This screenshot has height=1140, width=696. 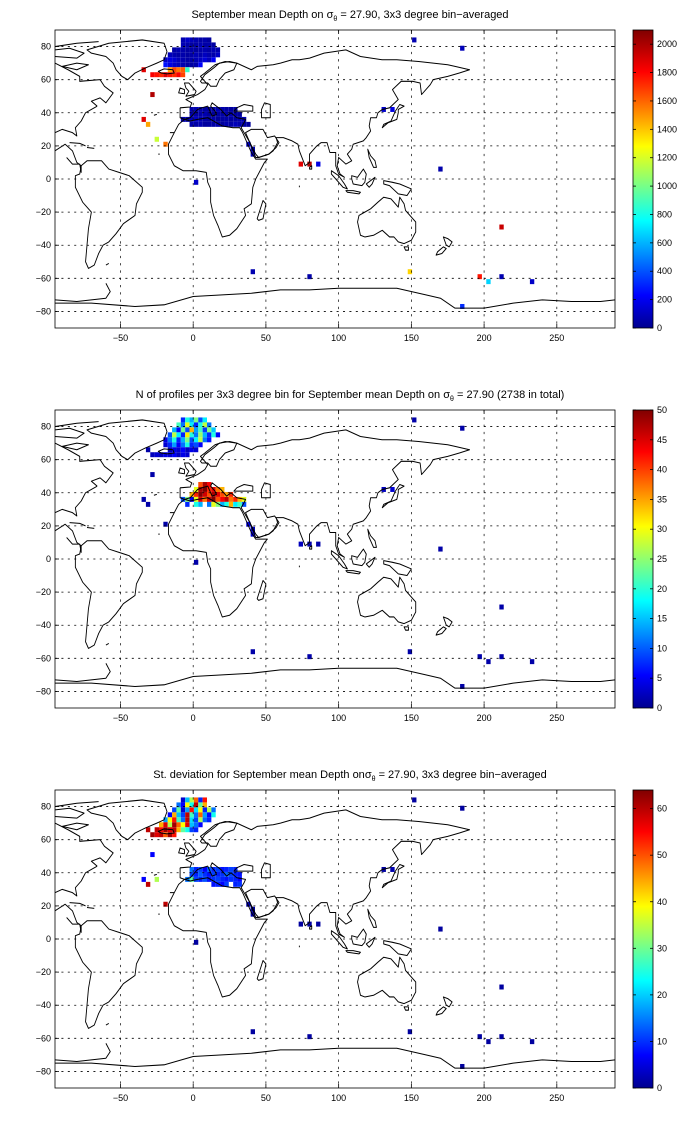 What do you see at coordinates (659, 328) in the screenshot?
I see `colorbar-tick-label: 0` at bounding box center [659, 328].